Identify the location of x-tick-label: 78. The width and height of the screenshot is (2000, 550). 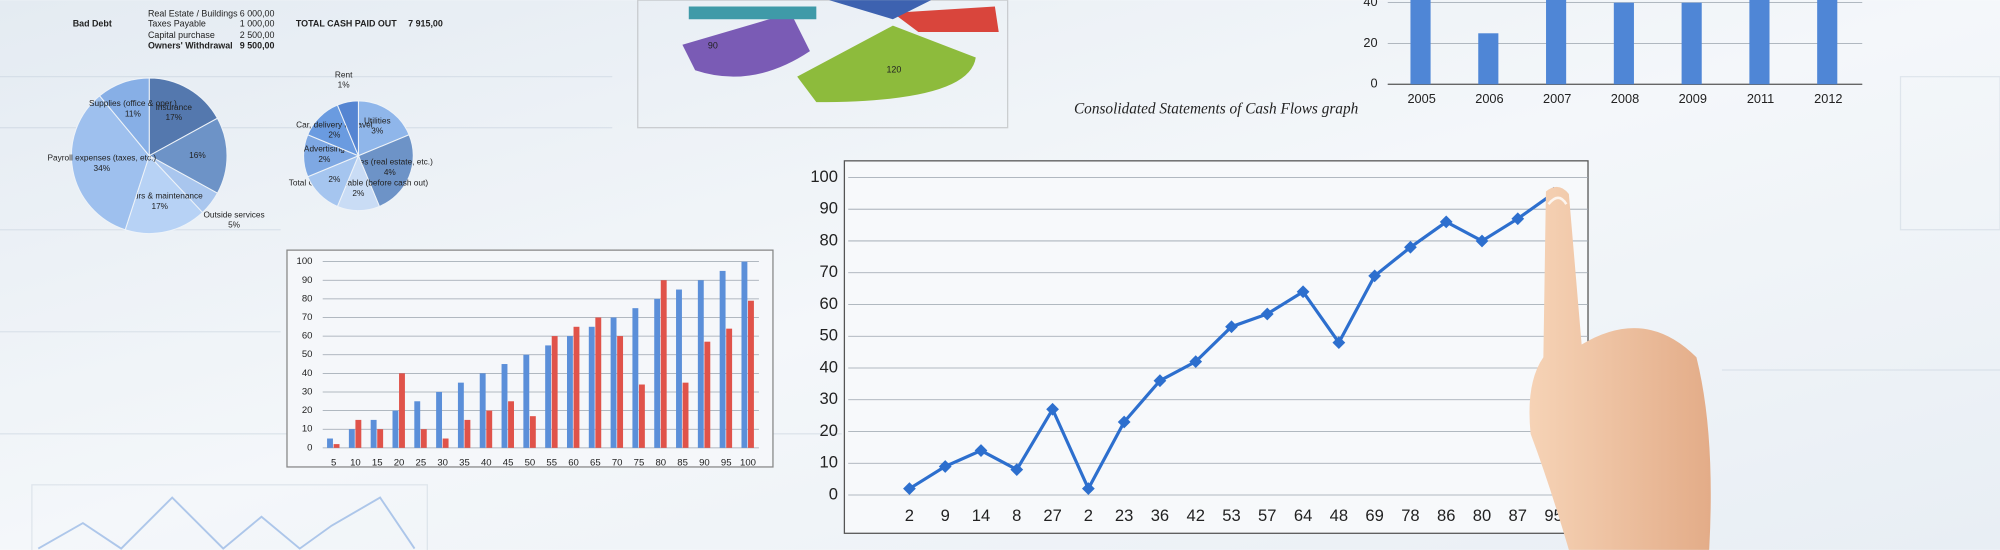
(1410, 515).